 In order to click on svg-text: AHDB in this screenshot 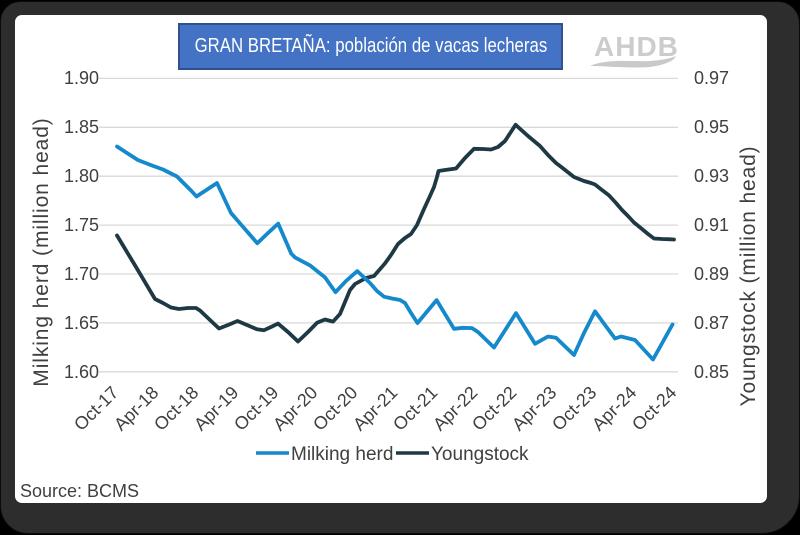, I will do `click(636, 46)`.